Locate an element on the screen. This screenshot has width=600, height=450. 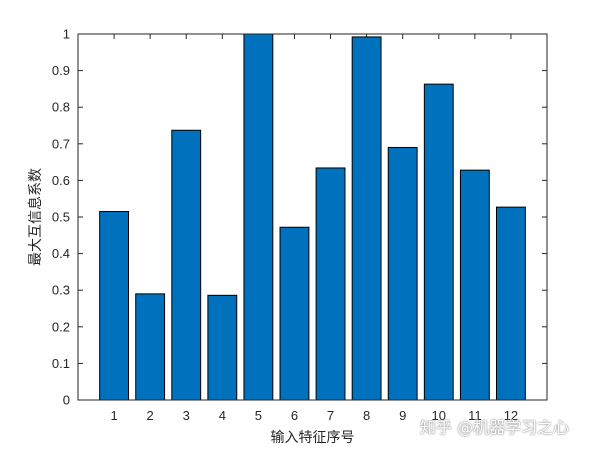
x-tick-labels: 1 2 3 4 5 6 7 8 9 10 11 12 is located at coordinates (314, 415).